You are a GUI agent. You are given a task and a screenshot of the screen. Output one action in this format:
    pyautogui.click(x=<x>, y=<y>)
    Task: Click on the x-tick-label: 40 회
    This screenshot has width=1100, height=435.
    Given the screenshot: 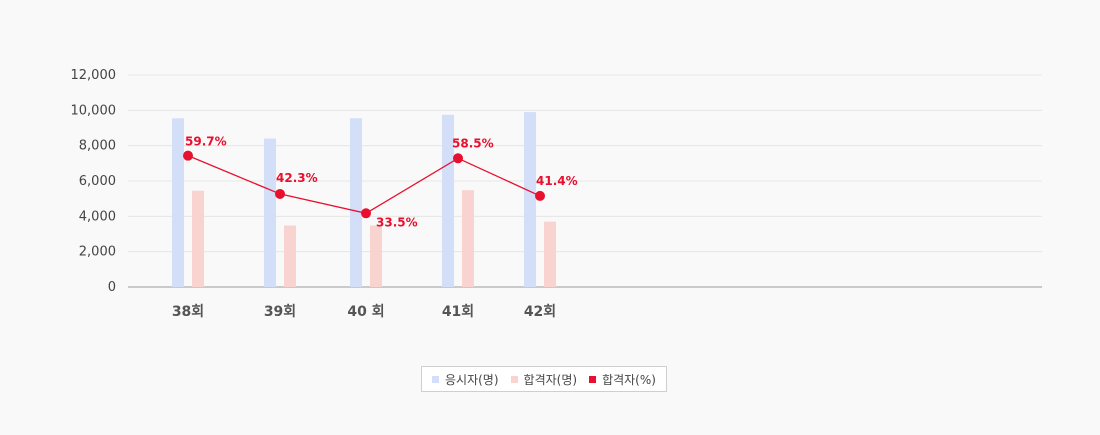 What is the action you would take?
    pyautogui.click(x=365, y=312)
    